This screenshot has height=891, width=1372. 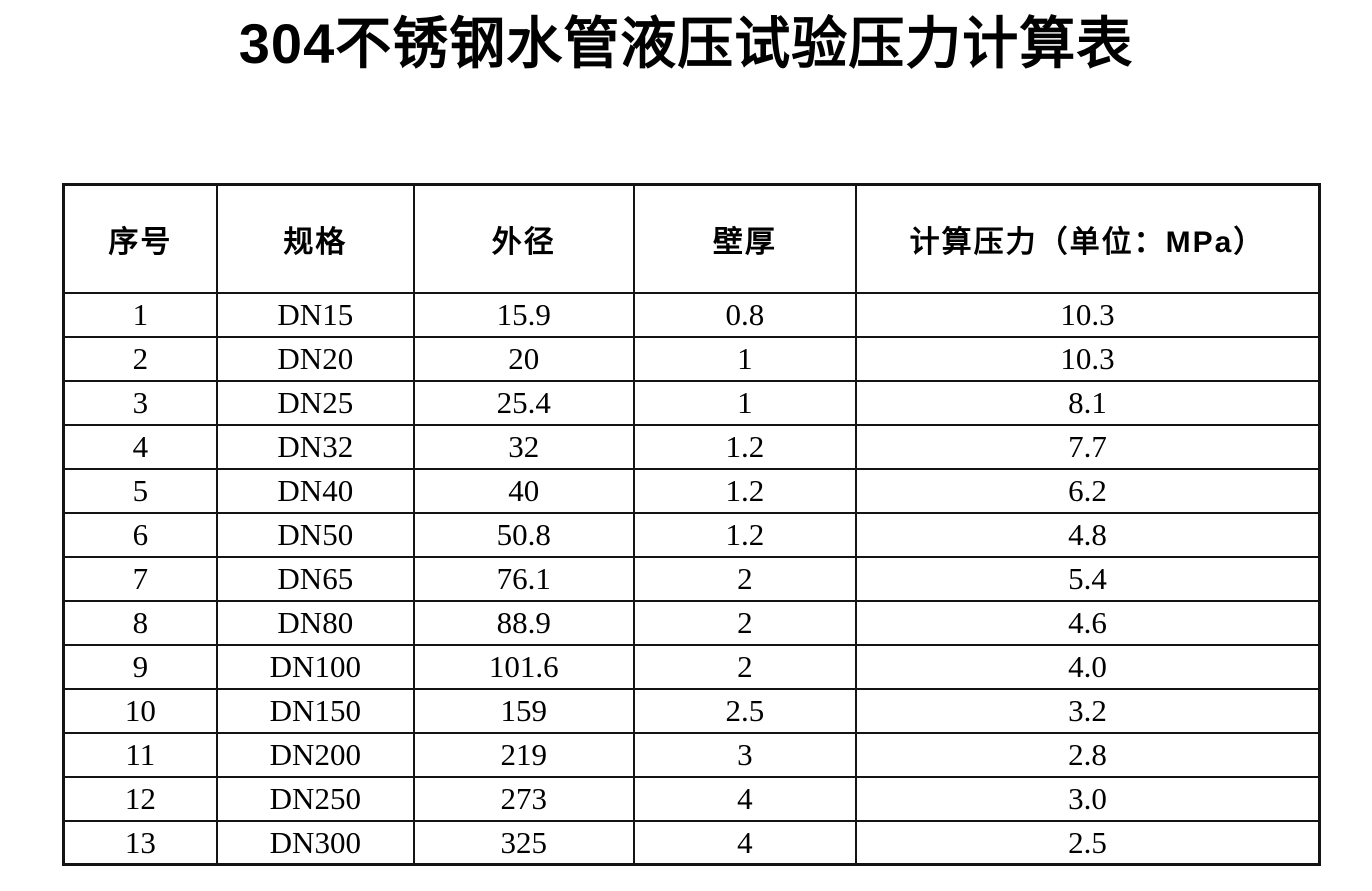 I want to click on cell-od: 88.9, so click(x=523, y=622).